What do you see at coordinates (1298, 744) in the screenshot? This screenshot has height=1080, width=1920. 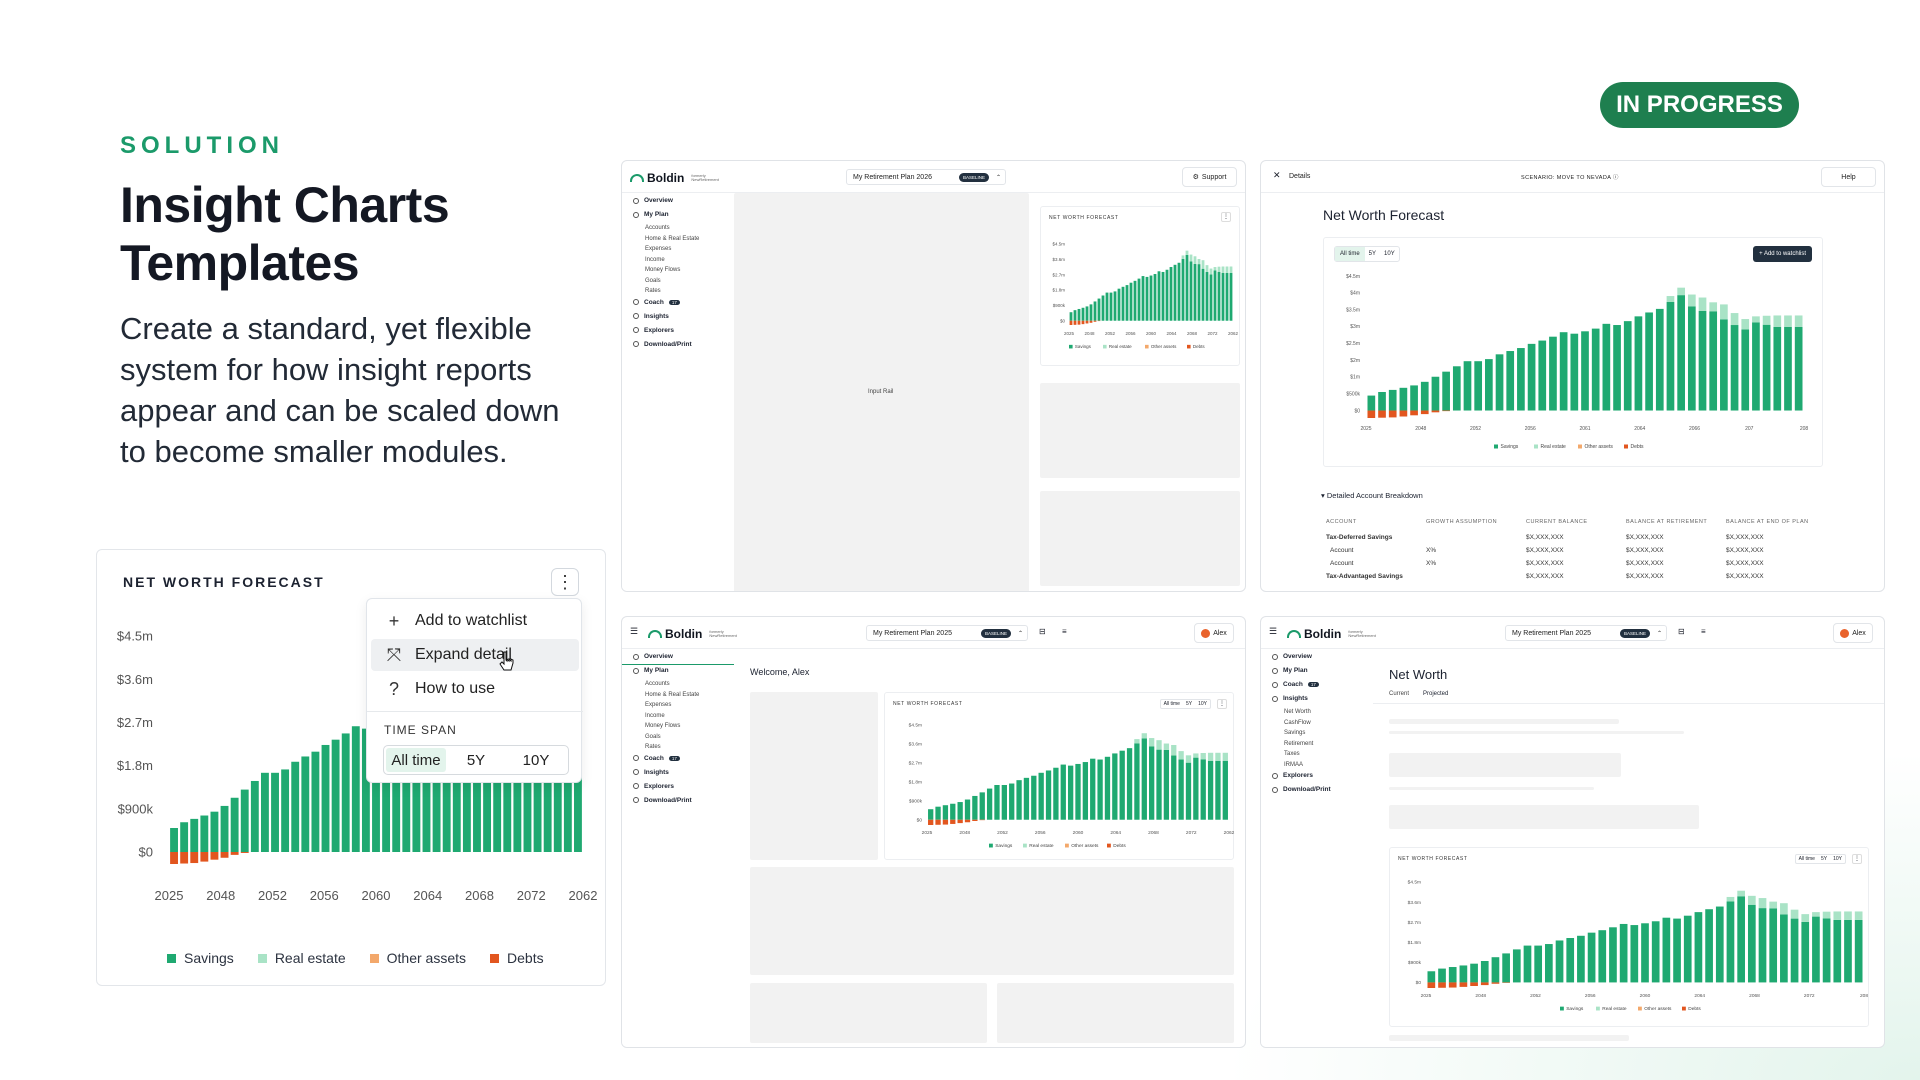 I see `sidebar-item-retirement: Retirement` at bounding box center [1298, 744].